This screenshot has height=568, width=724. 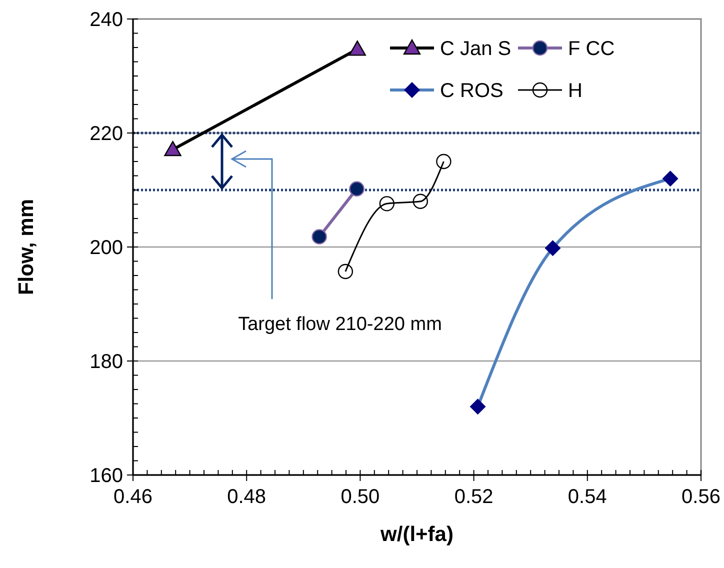 What do you see at coordinates (106, 248) in the screenshot?
I see `y-tick-label: 200` at bounding box center [106, 248].